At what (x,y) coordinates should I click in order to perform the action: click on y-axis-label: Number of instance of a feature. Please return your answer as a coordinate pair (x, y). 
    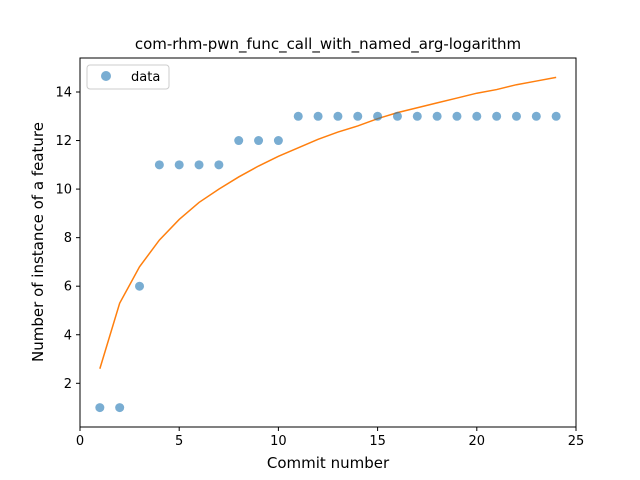
    Looking at the image, I should click on (38, 242).